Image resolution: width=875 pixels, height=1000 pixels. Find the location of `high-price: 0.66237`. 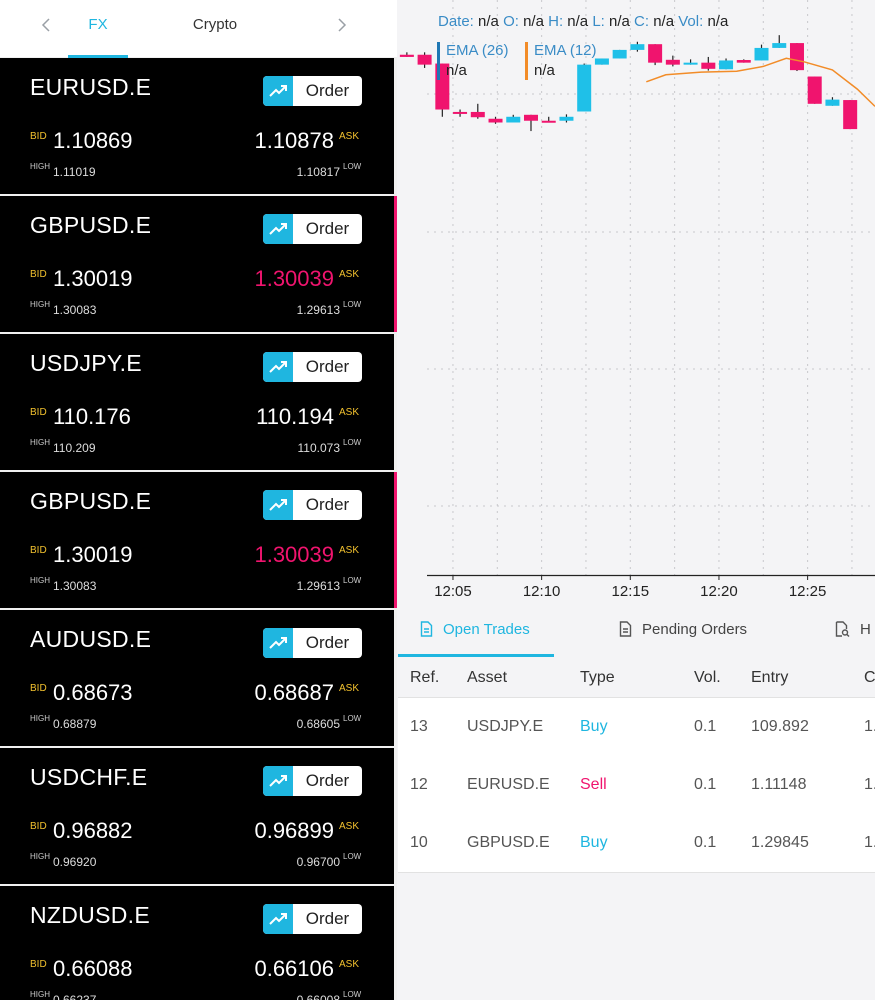

high-price: 0.66237 is located at coordinates (75, 996).